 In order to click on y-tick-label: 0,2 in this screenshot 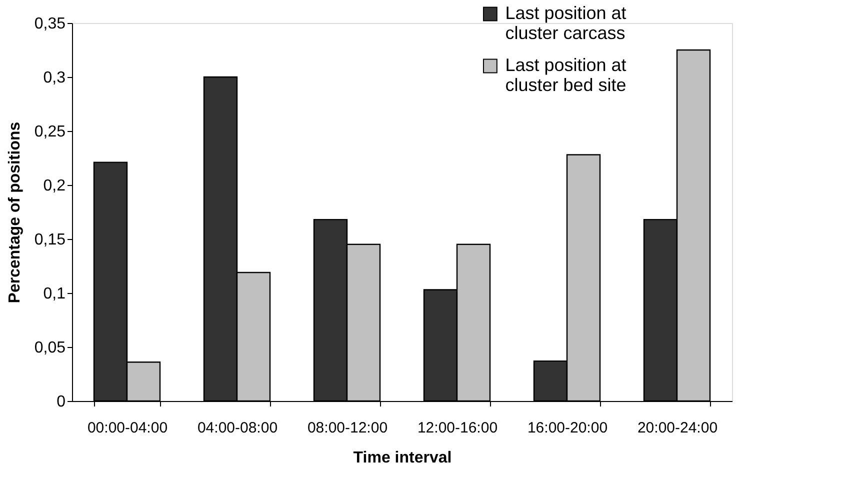, I will do `click(54, 186)`.